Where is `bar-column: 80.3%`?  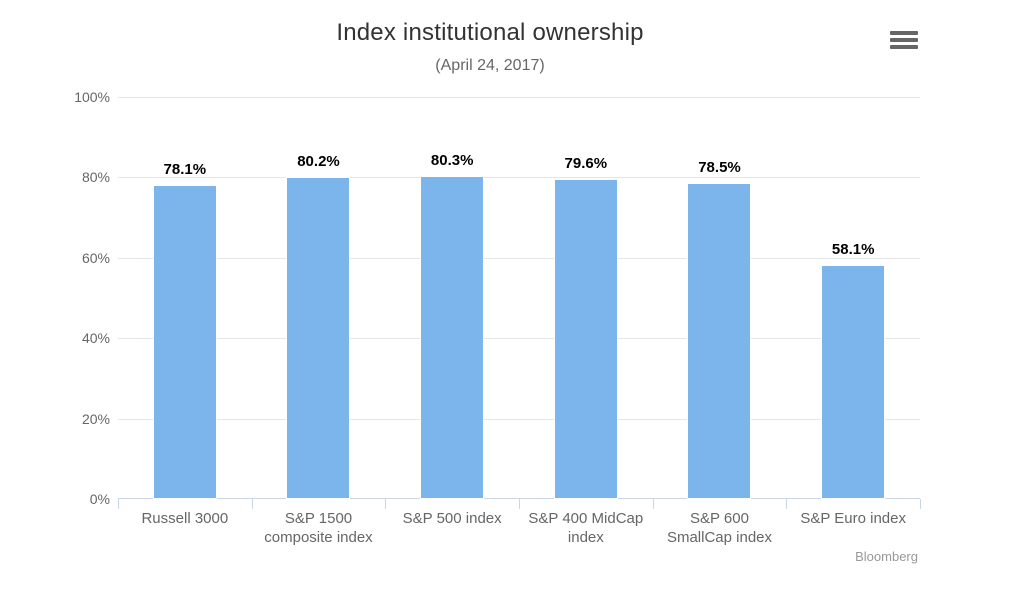 bar-column: 80.3% is located at coordinates (452, 298).